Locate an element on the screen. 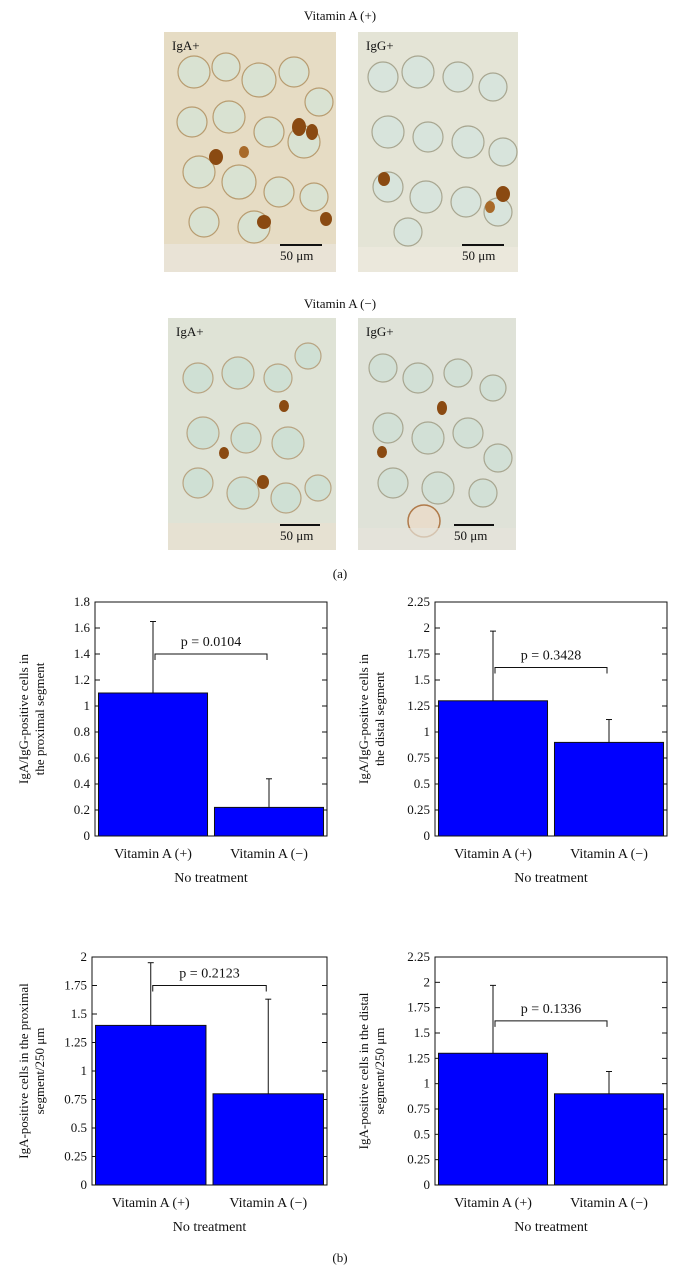 Image resolution: width=681 pixels, height=1288 pixels. p-value-annotation: p = 0.3428 is located at coordinates (551, 656).